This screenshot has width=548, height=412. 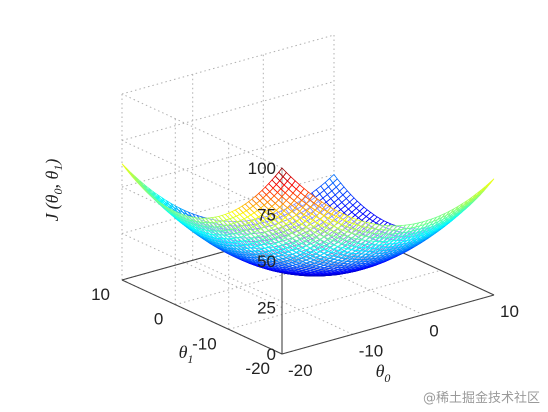 I want to click on z-axis-label: J(θ0, θ1), so click(x=53, y=190).